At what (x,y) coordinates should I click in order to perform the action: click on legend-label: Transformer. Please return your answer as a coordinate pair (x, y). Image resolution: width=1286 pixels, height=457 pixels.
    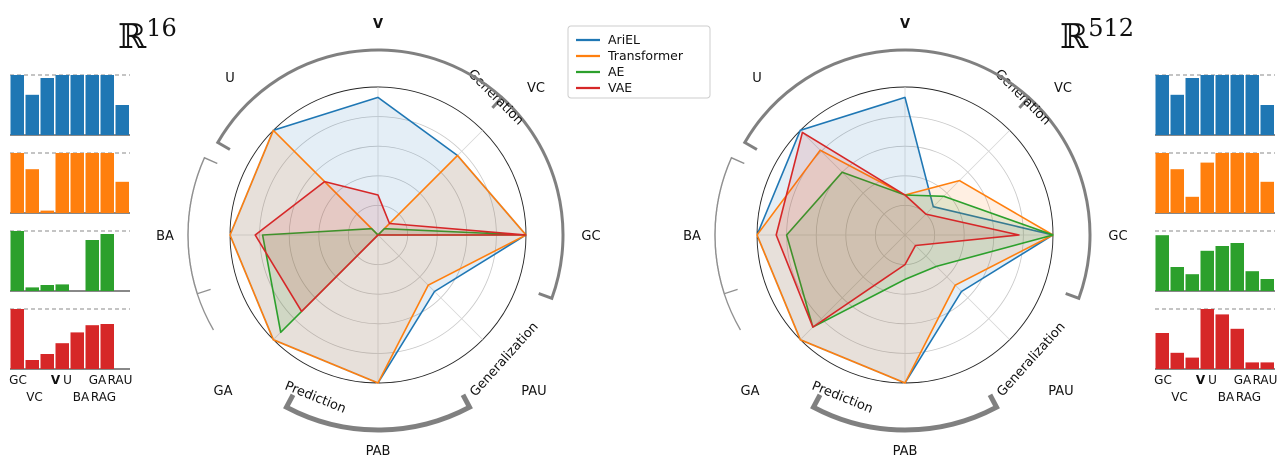
    Looking at the image, I should click on (645, 55).